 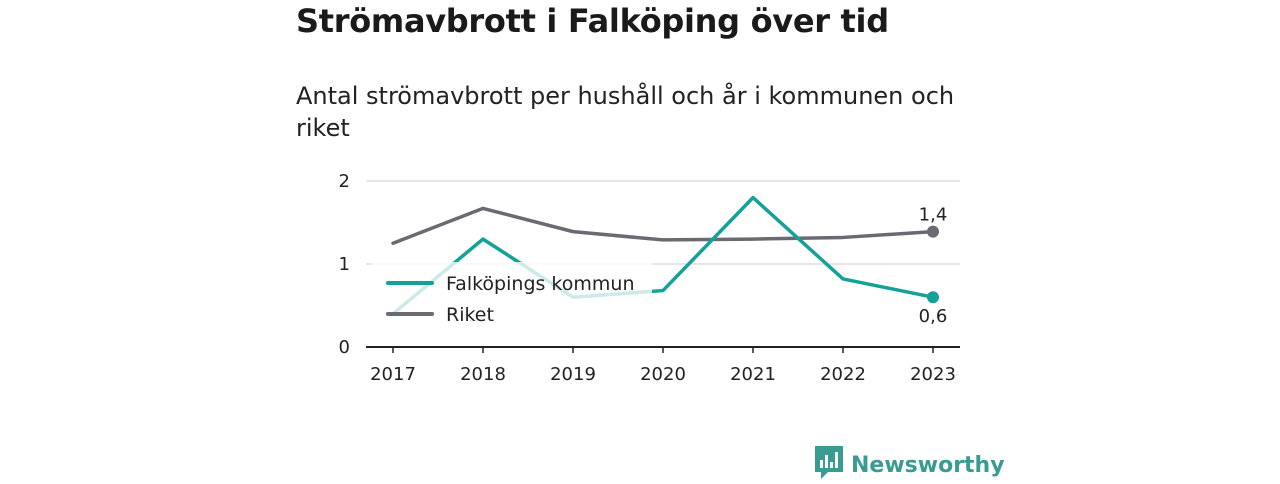 I want to click on chart-title: Strömavbrott i Falköping över tid, so click(x=592, y=21).